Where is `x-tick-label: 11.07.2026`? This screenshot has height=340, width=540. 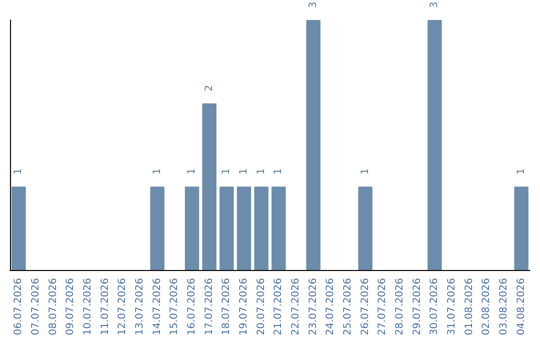
x-tick-label: 11.07.2026 is located at coordinates (105, 307).